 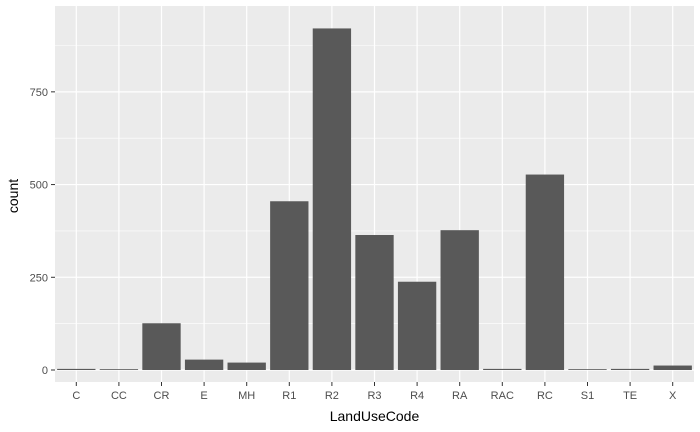 What do you see at coordinates (246, 366) in the screenshot?
I see `bar-mh` at bounding box center [246, 366].